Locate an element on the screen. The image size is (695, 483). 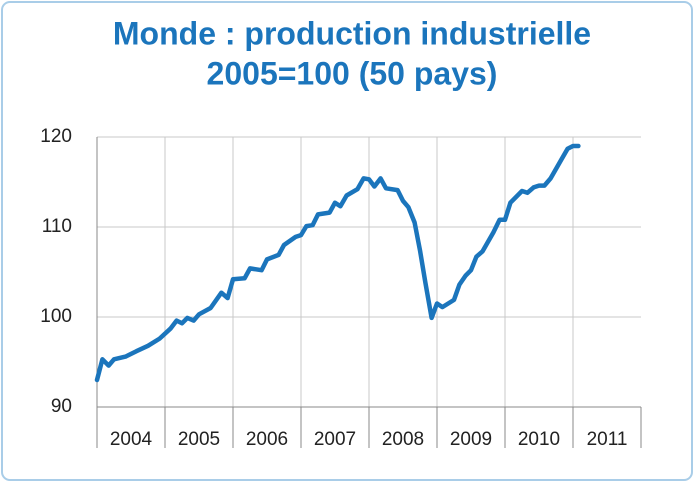
chart-title: Monde : production industrielle is located at coordinates (352, 33).